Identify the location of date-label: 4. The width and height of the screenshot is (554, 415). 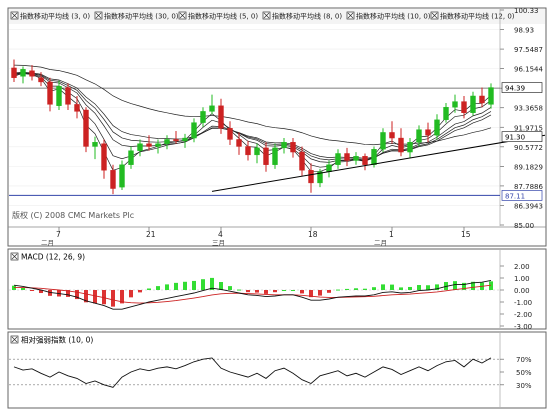
(220, 234).